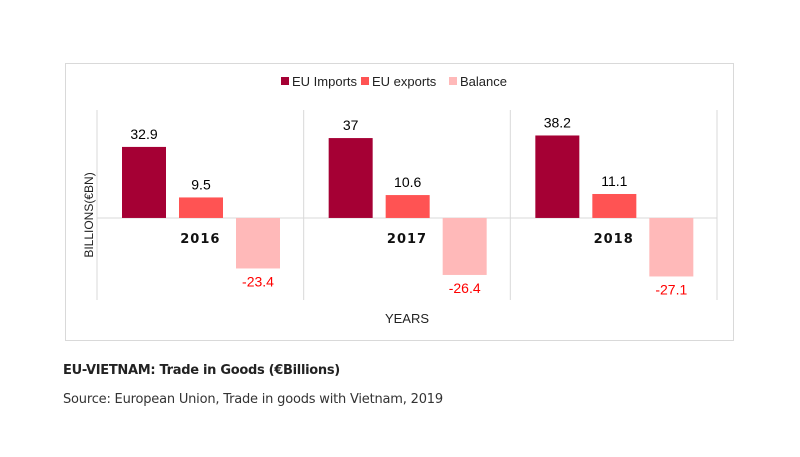  What do you see at coordinates (258, 281) in the screenshot?
I see `data-label: -23.4` at bounding box center [258, 281].